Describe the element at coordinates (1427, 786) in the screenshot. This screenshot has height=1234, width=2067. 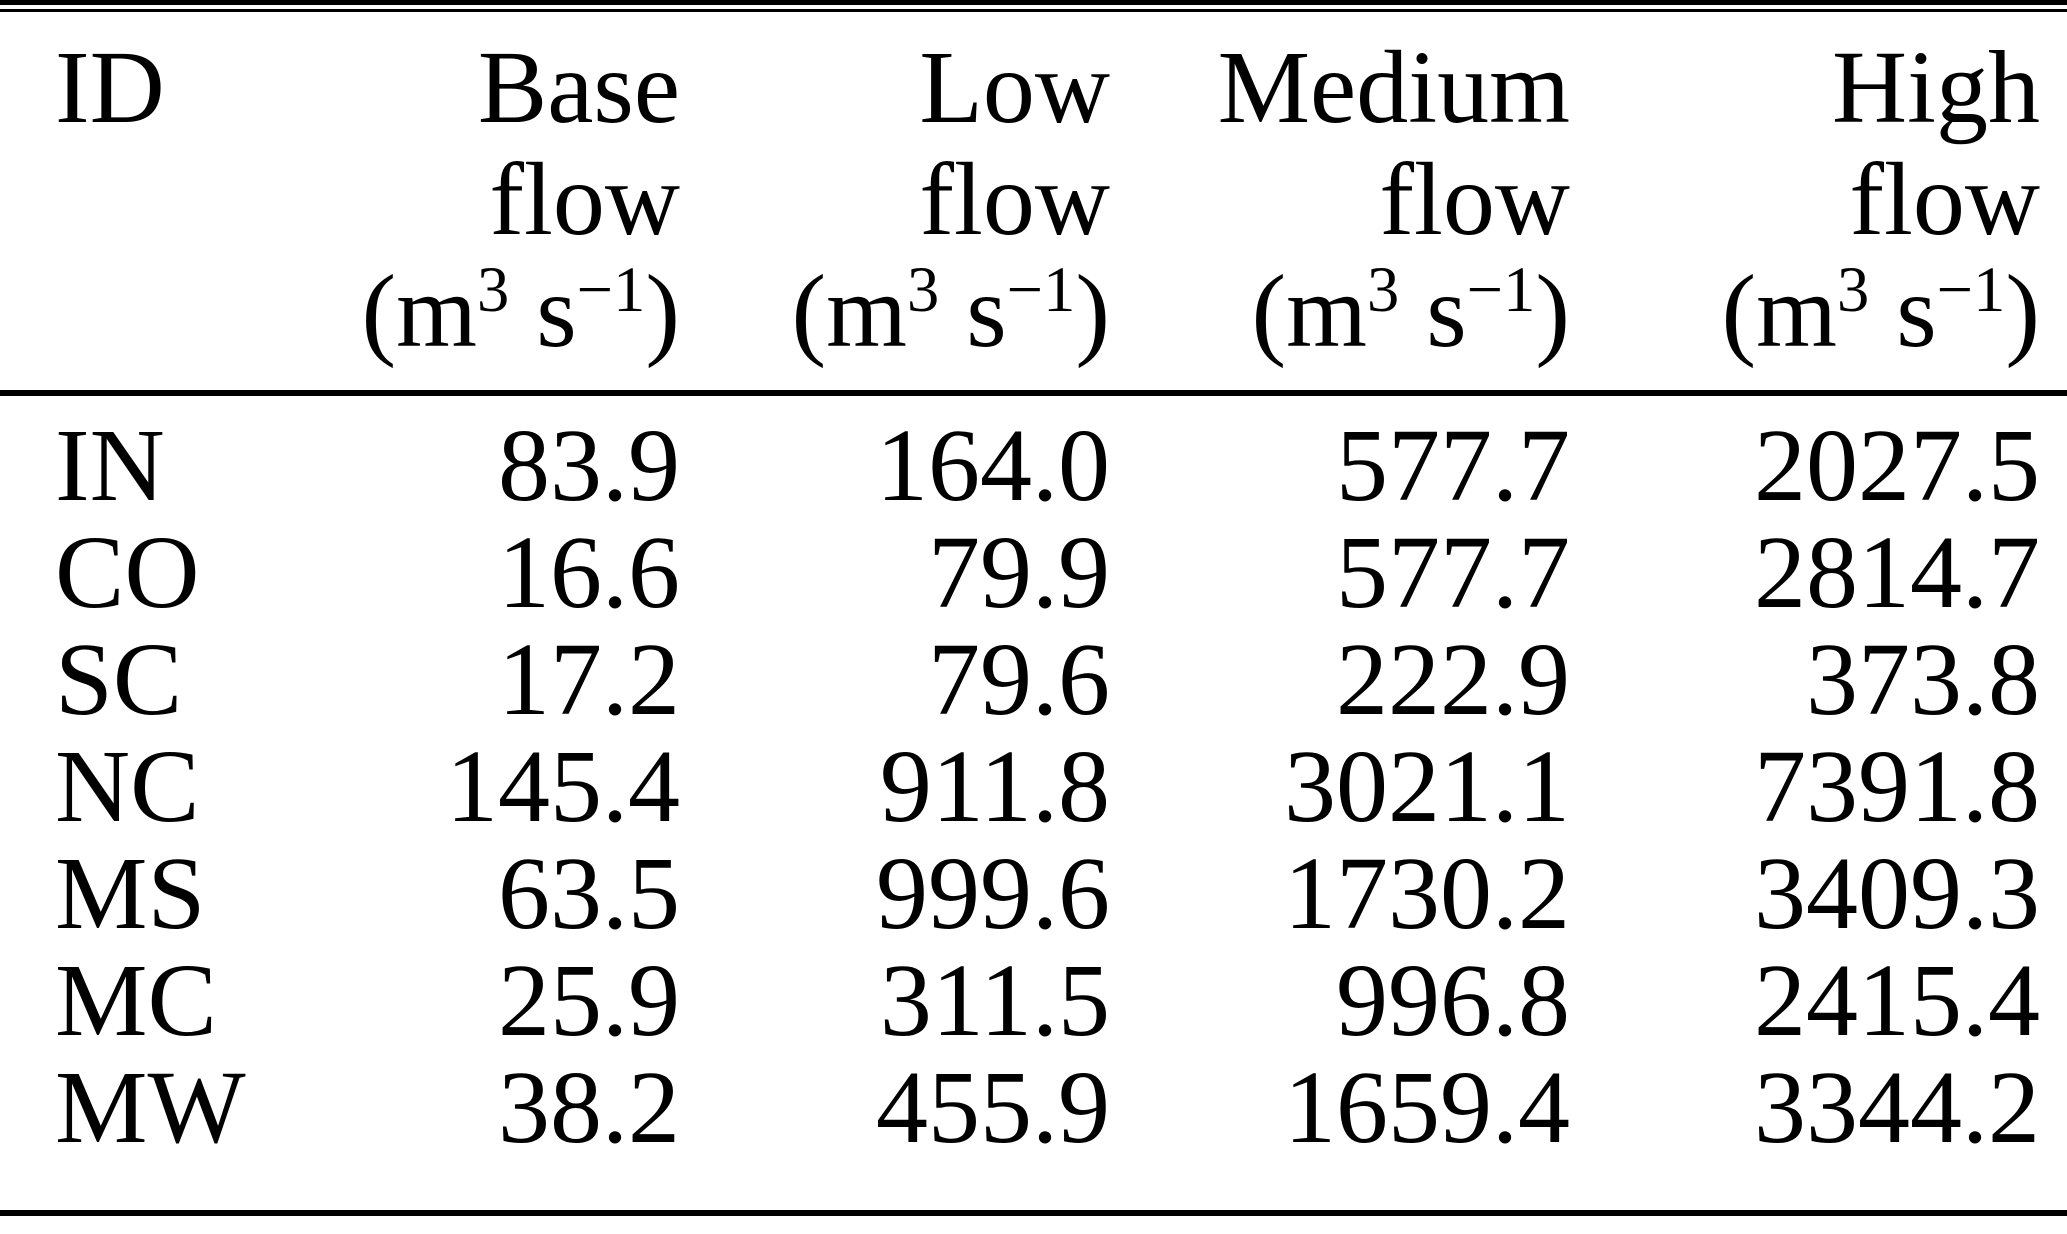
I see `cell-medium-flow: 3021.1` at that location.